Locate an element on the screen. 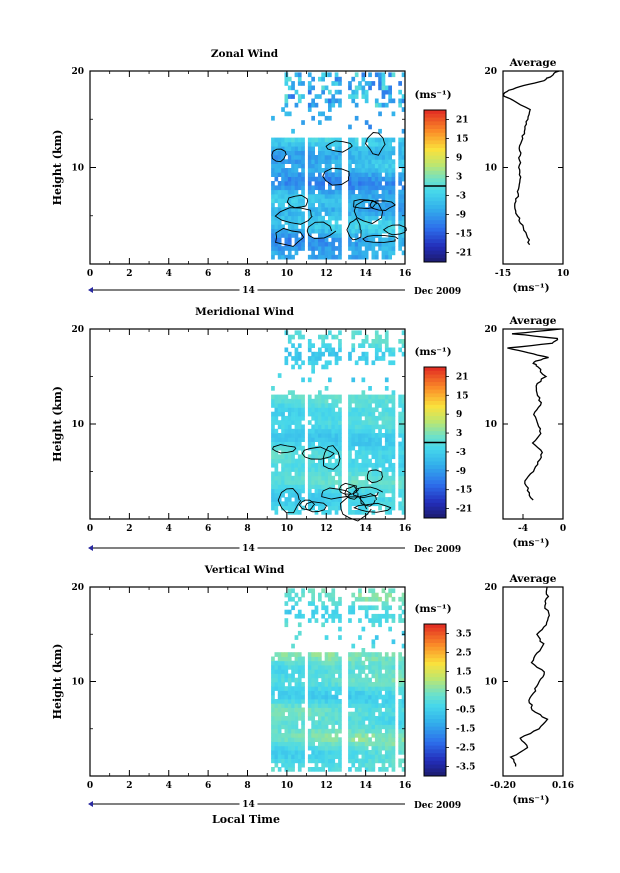 The width and height of the screenshot is (620, 873). profile-x-tick-label: -4 is located at coordinates (523, 529).